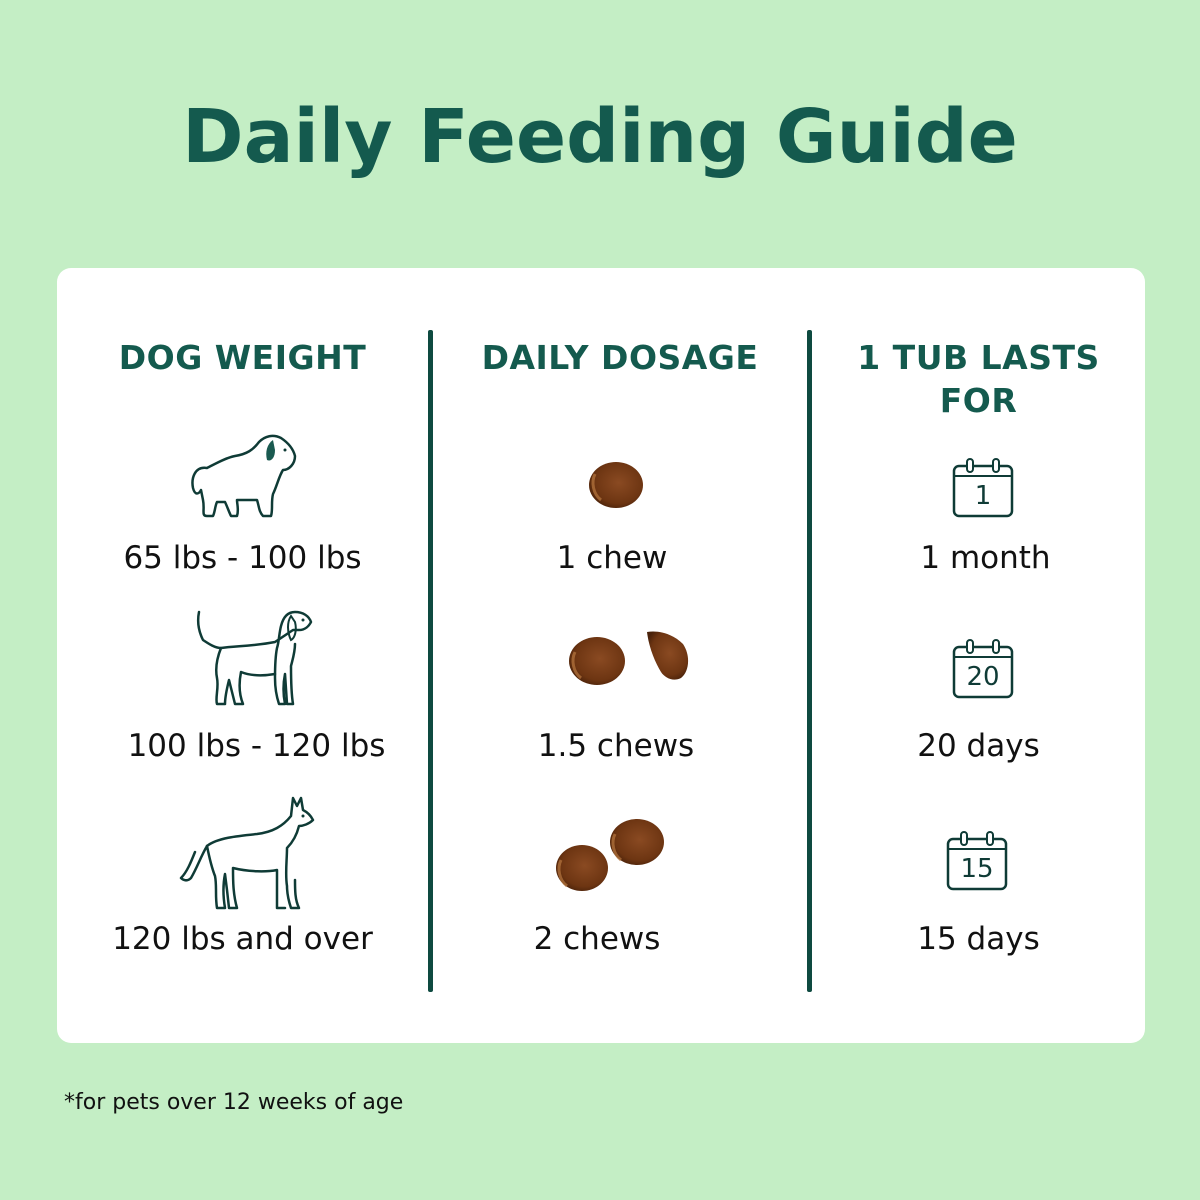  What do you see at coordinates (256, 746) in the screenshot?
I see `weight-label-2: 100 lbs - 120 lbs` at bounding box center [256, 746].